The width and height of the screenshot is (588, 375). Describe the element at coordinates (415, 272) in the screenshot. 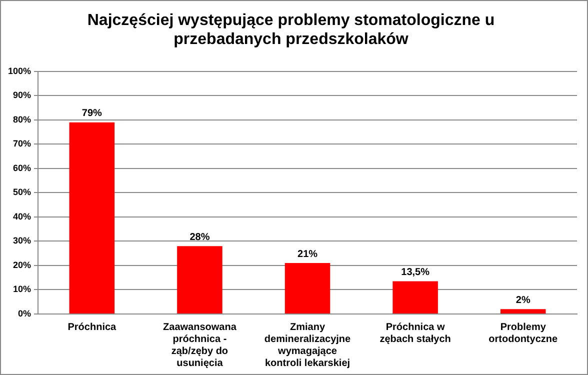

I see `data-label: 13,5%` at that location.